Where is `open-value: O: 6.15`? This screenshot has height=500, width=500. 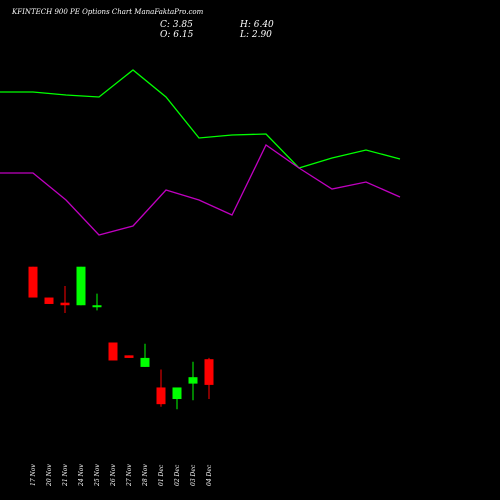 open-value: O: 6.15 is located at coordinates (177, 35).